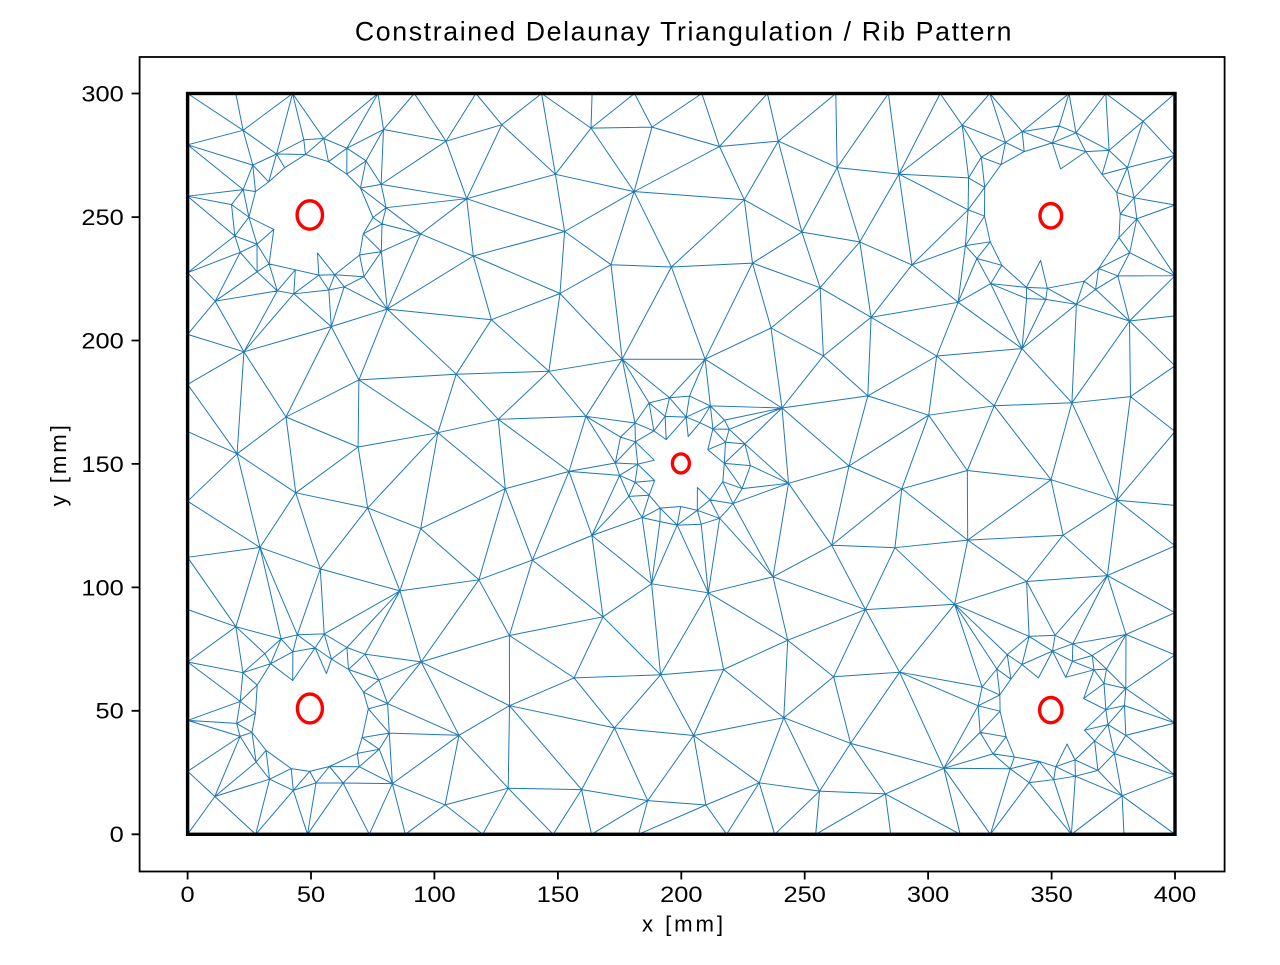 The image size is (1280, 965). What do you see at coordinates (1175, 894) in the screenshot?
I see `svg-text: 400` at bounding box center [1175, 894].